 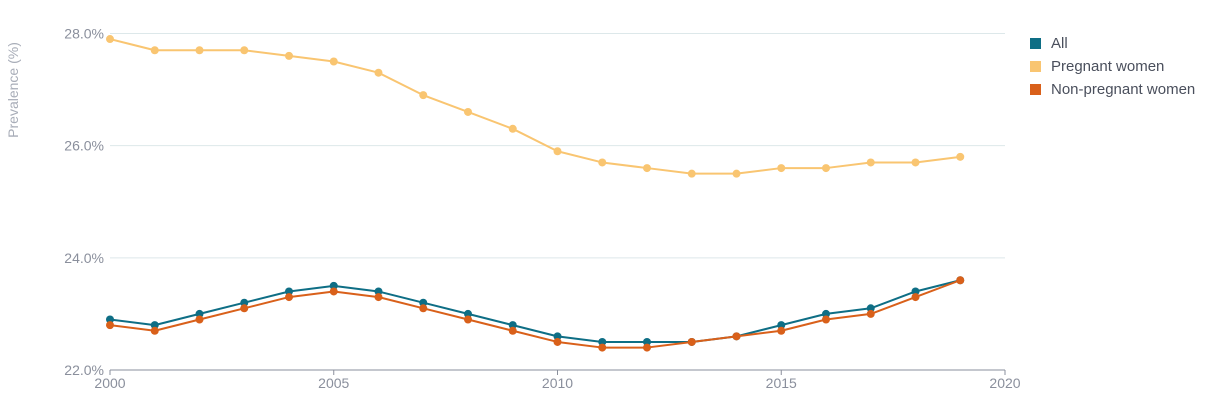 What do you see at coordinates (109, 383) in the screenshot?
I see `x-tick-label: 2000` at bounding box center [109, 383].